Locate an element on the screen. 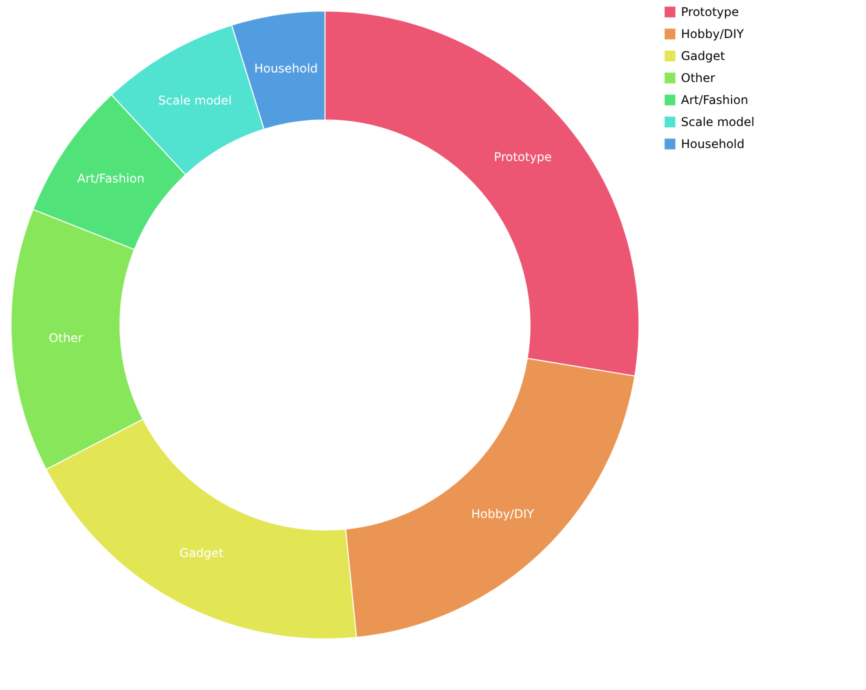  legend-label: Art/Fashion is located at coordinates (714, 100).